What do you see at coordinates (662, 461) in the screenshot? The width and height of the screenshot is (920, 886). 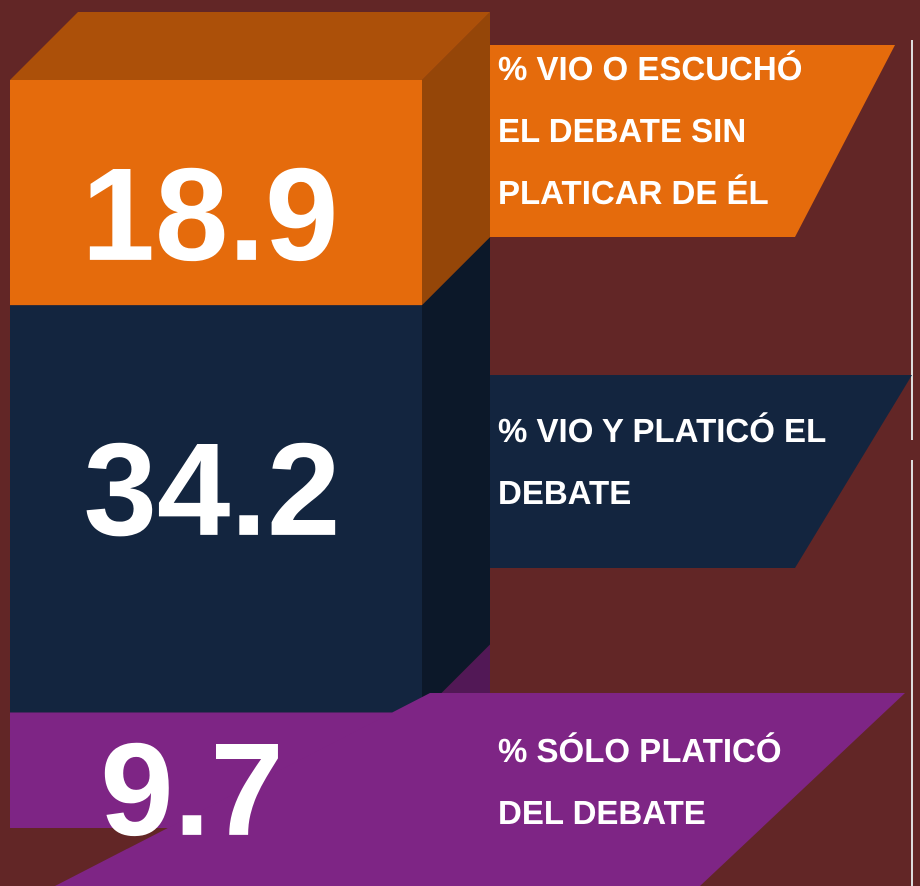 I see `series-label: % VIO Y PLATICÓ EL DEBATE` at bounding box center [662, 461].